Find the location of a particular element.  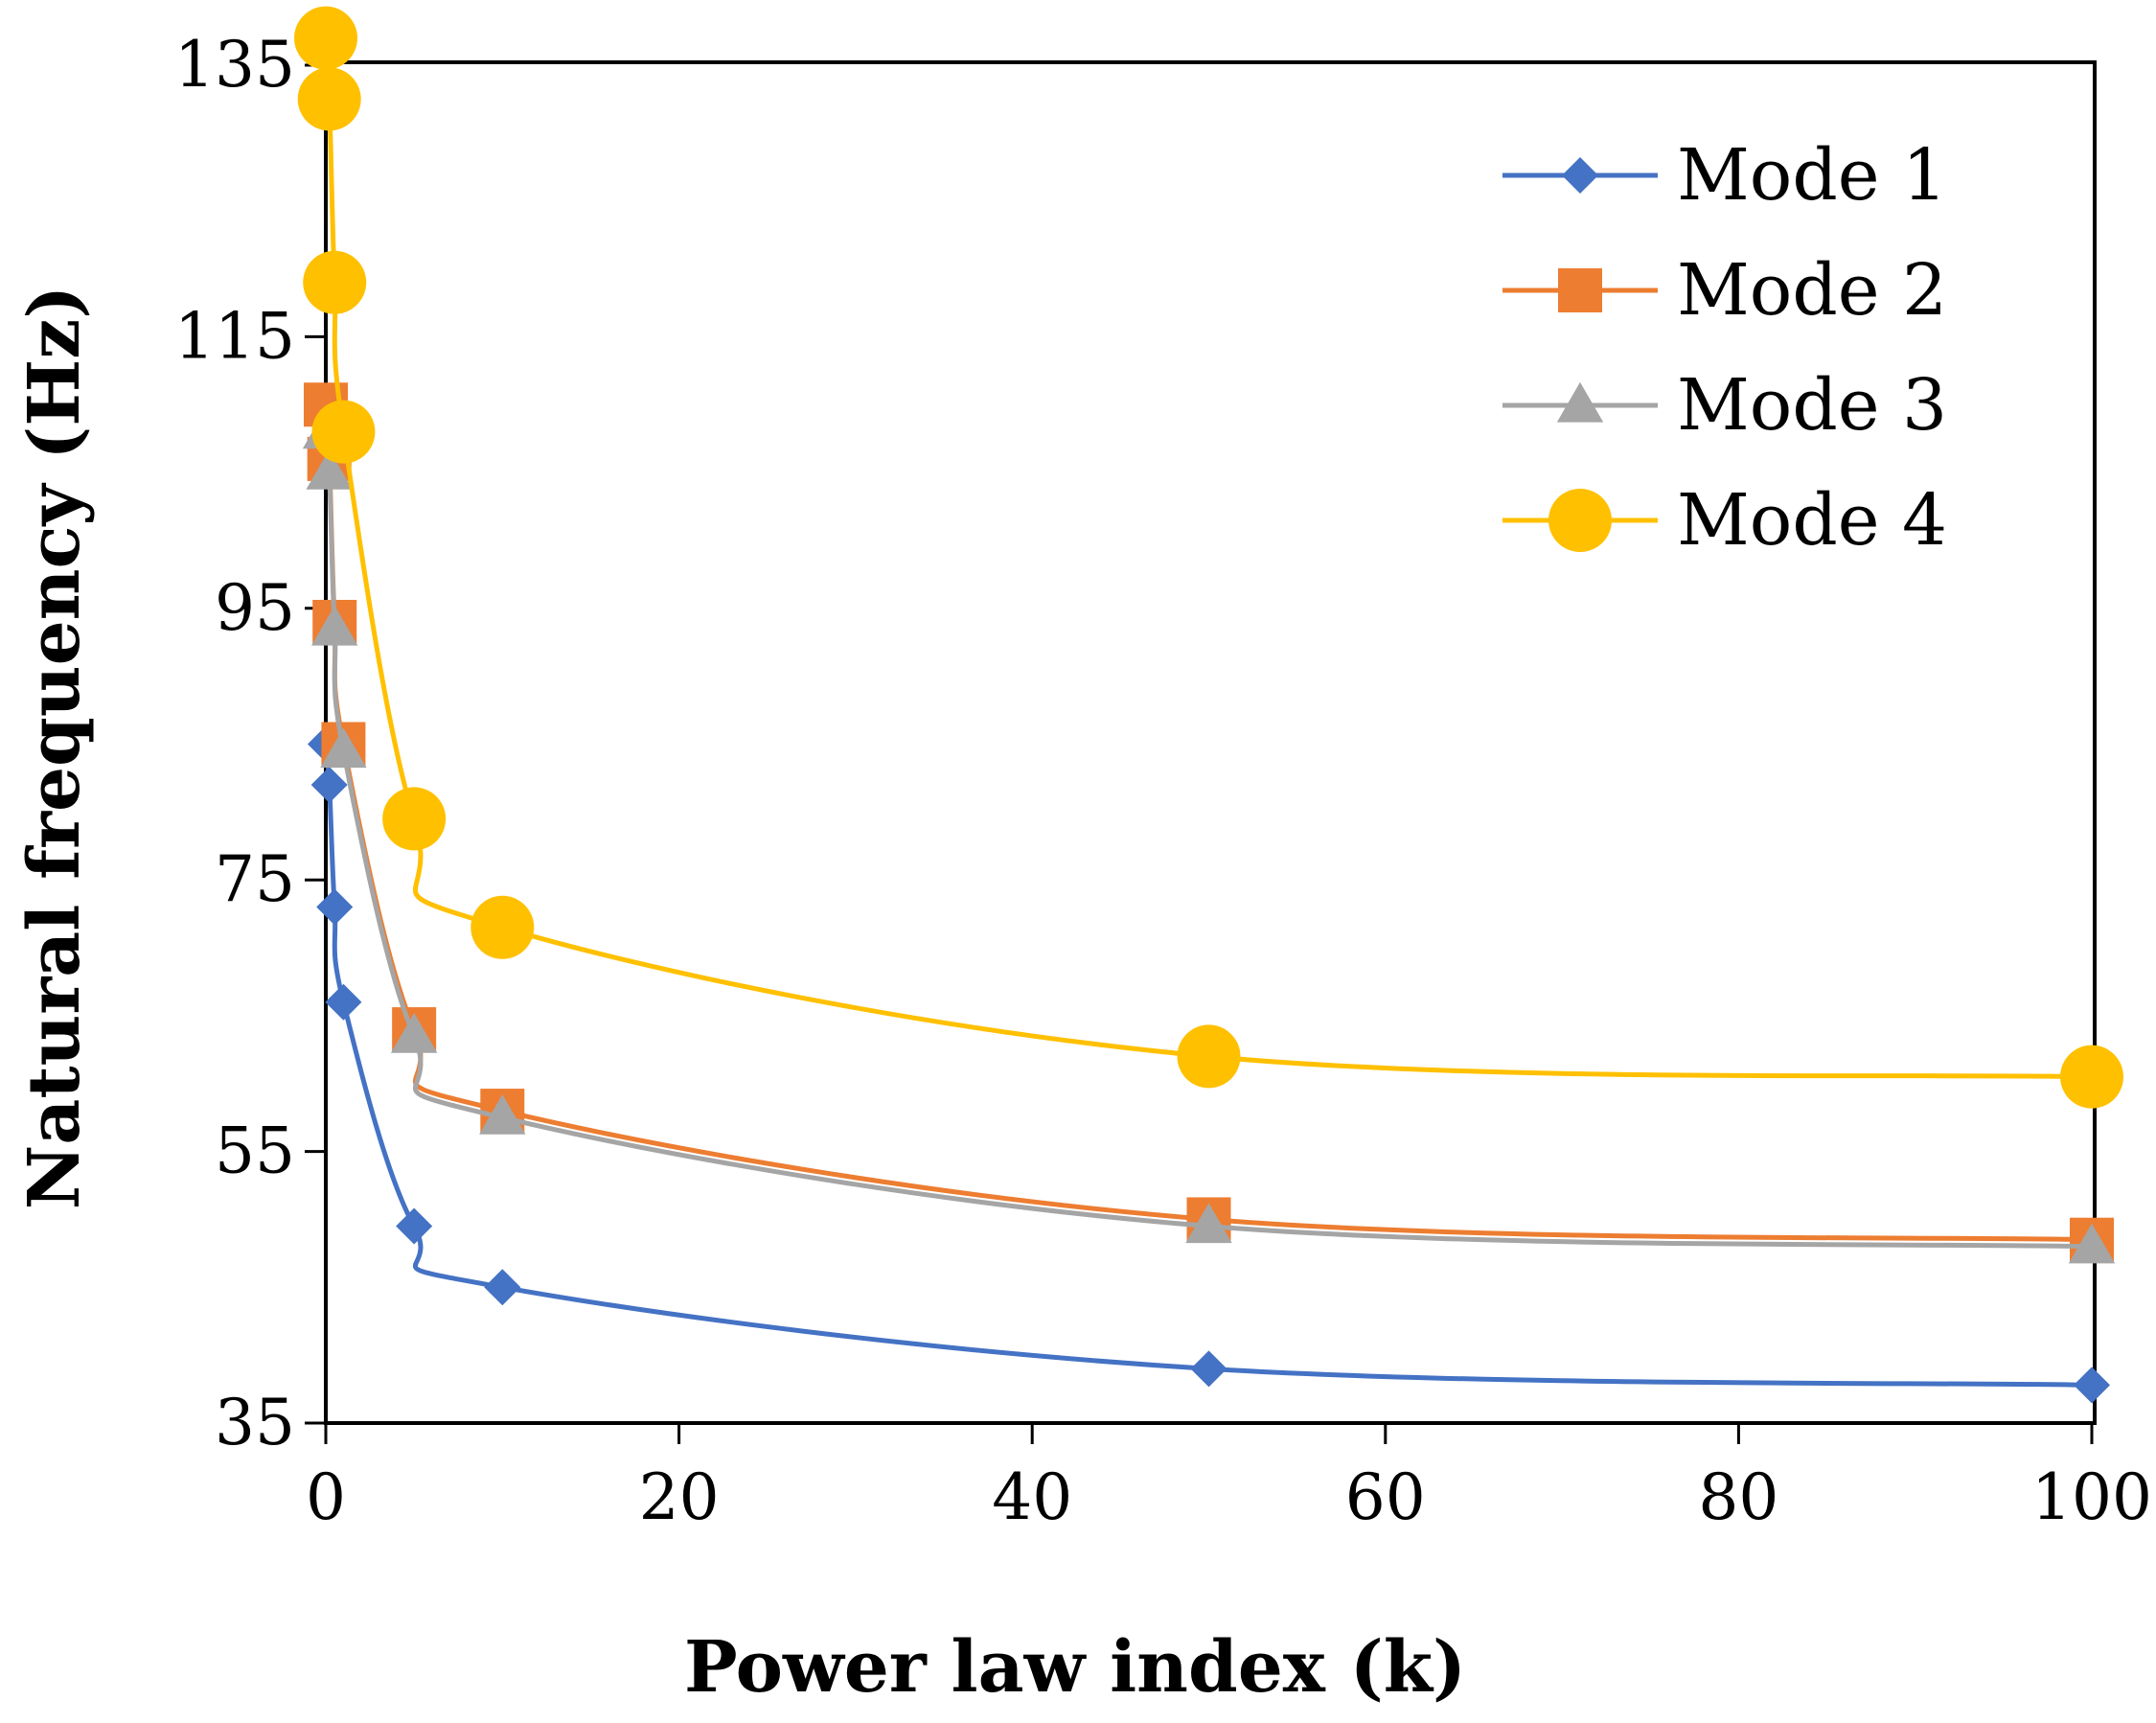

legend-label: Mode 4 is located at coordinates (1812, 520).